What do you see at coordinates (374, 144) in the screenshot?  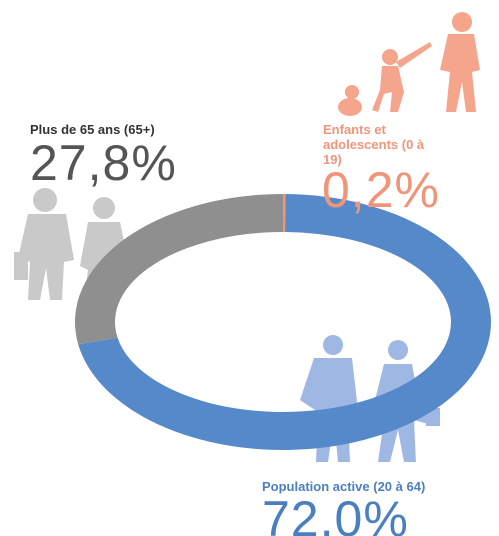 I see `category-label: Enfants et adolescents (0 à 19)` at bounding box center [374, 144].